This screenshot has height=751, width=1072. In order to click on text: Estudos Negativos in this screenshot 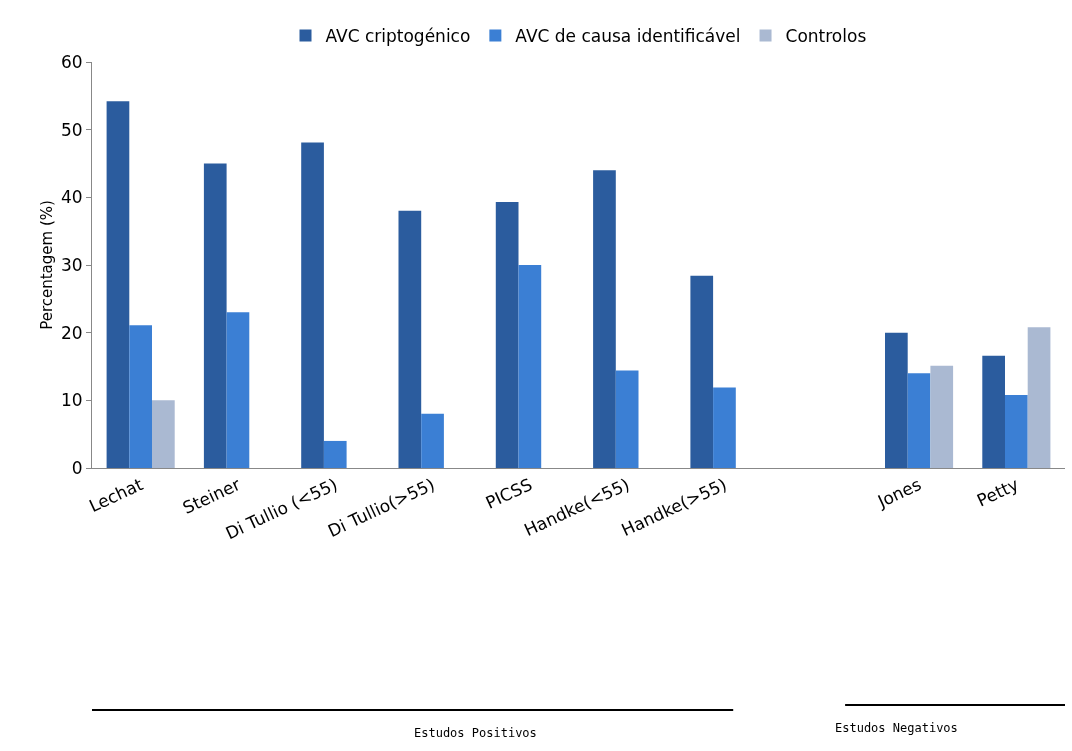, I will do `click(896, 728)`.